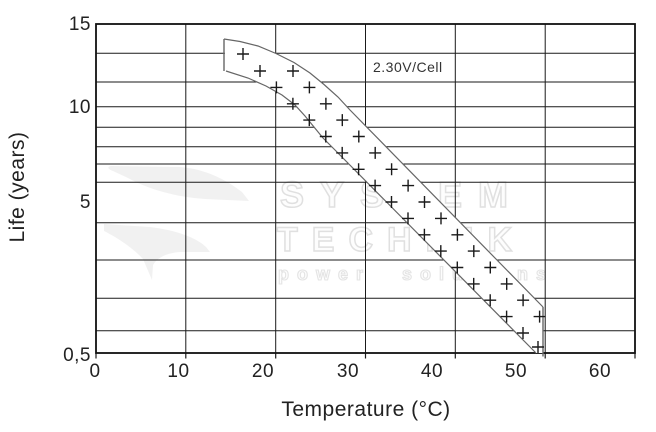 Image resolution: width=656 pixels, height=432 pixels. What do you see at coordinates (77, 355) in the screenshot?
I see `y-tick-label: 0,5` at bounding box center [77, 355].